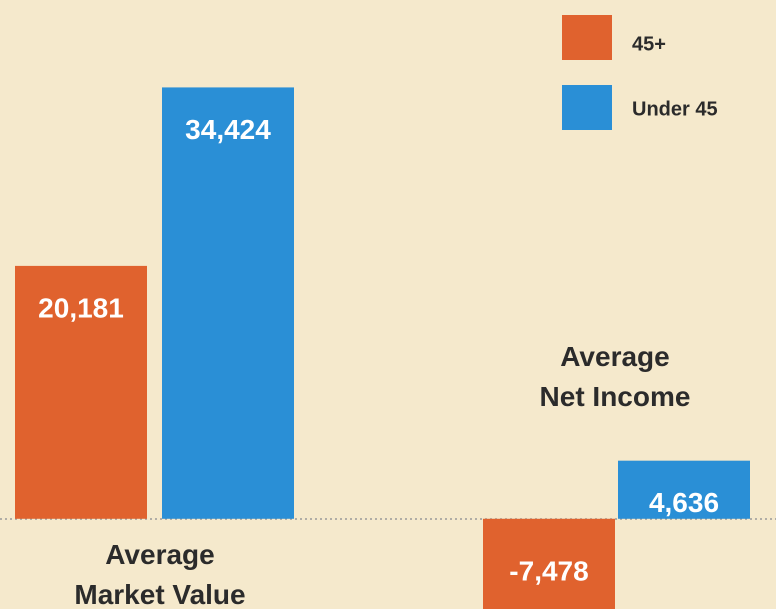 This screenshot has height=609, width=776. What do you see at coordinates (615, 376) in the screenshot?
I see `category-label: Average Net Income` at bounding box center [615, 376].